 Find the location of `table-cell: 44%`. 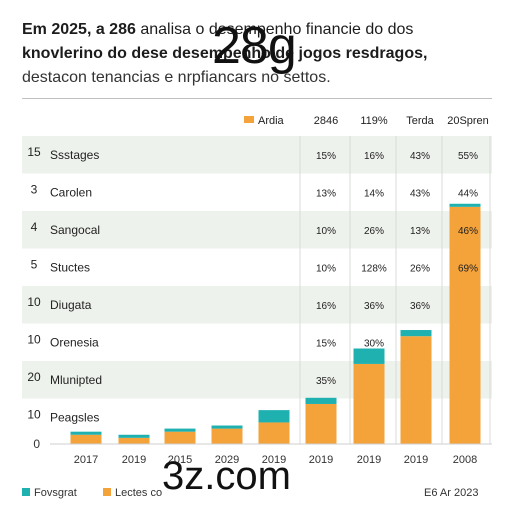

table-cell: 44% is located at coordinates (468, 193).